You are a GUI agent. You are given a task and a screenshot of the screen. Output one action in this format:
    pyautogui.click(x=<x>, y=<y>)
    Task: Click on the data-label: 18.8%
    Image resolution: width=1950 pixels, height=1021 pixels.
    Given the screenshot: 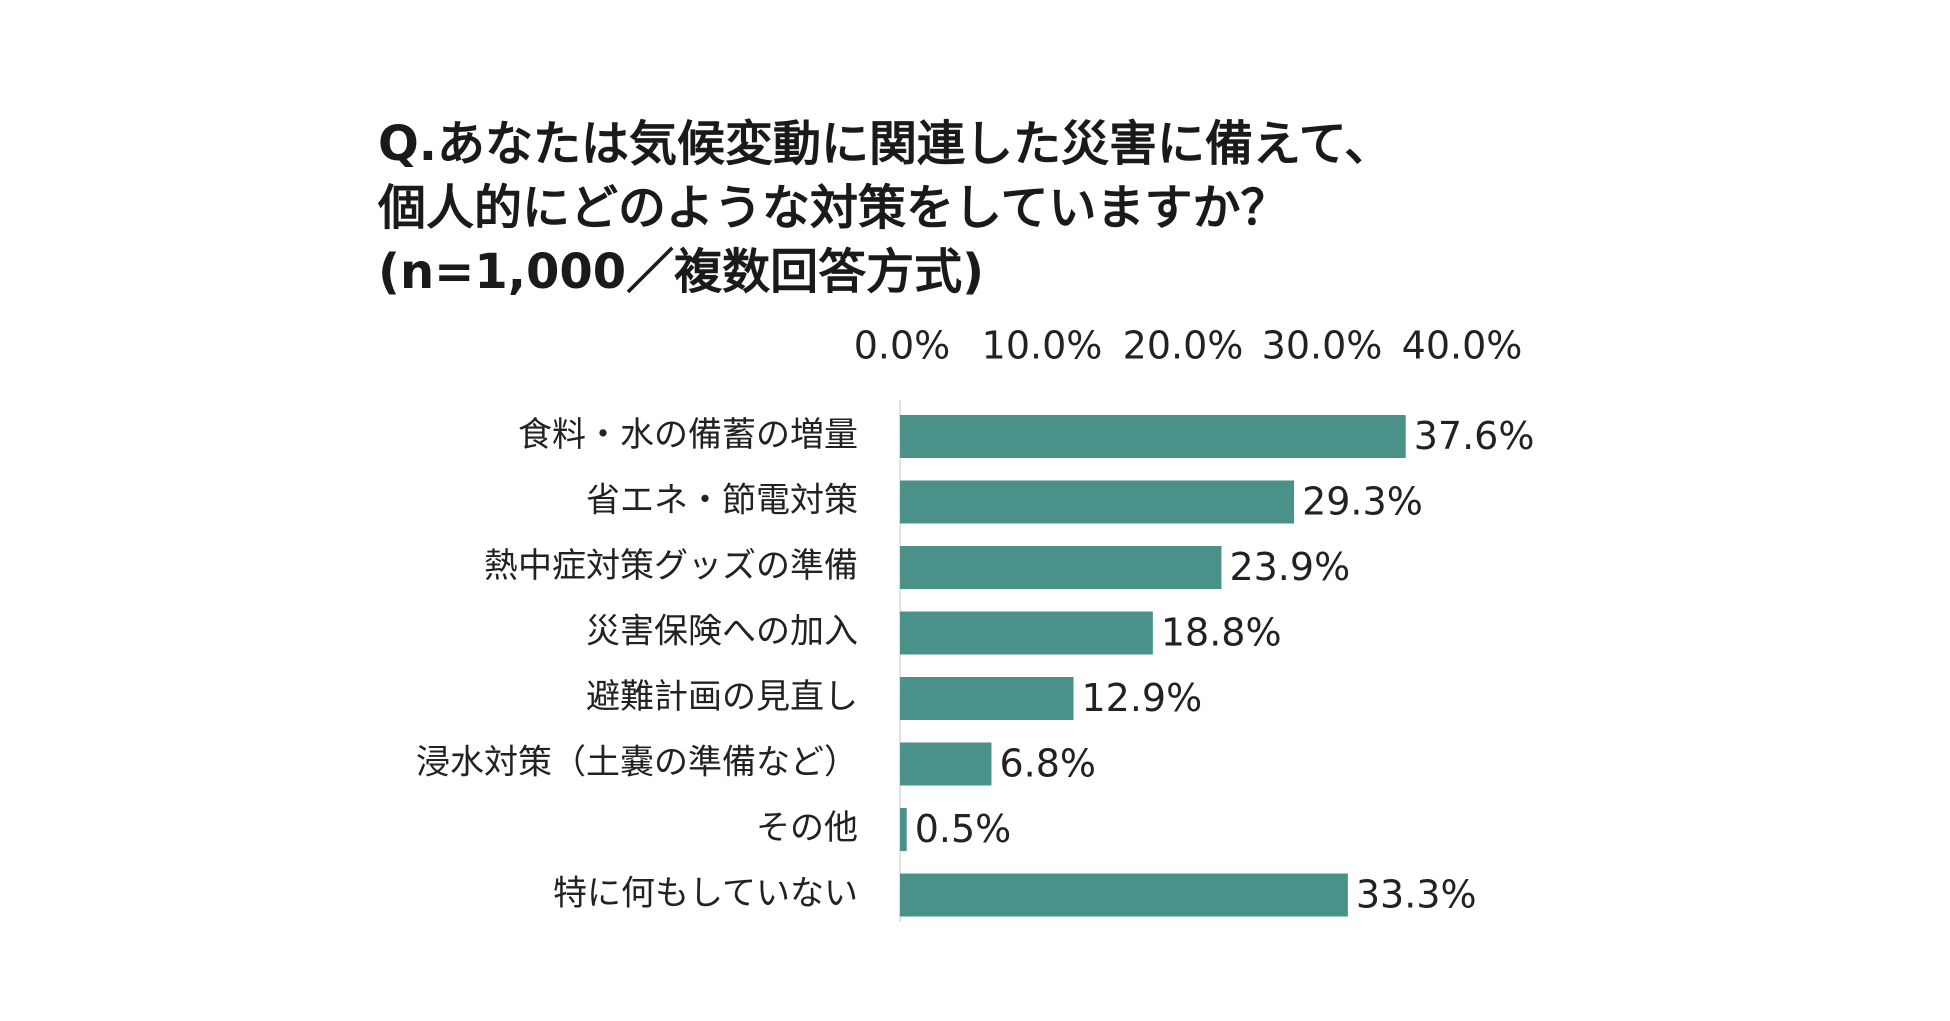 What is the action you would take?
    pyautogui.click(x=1221, y=633)
    